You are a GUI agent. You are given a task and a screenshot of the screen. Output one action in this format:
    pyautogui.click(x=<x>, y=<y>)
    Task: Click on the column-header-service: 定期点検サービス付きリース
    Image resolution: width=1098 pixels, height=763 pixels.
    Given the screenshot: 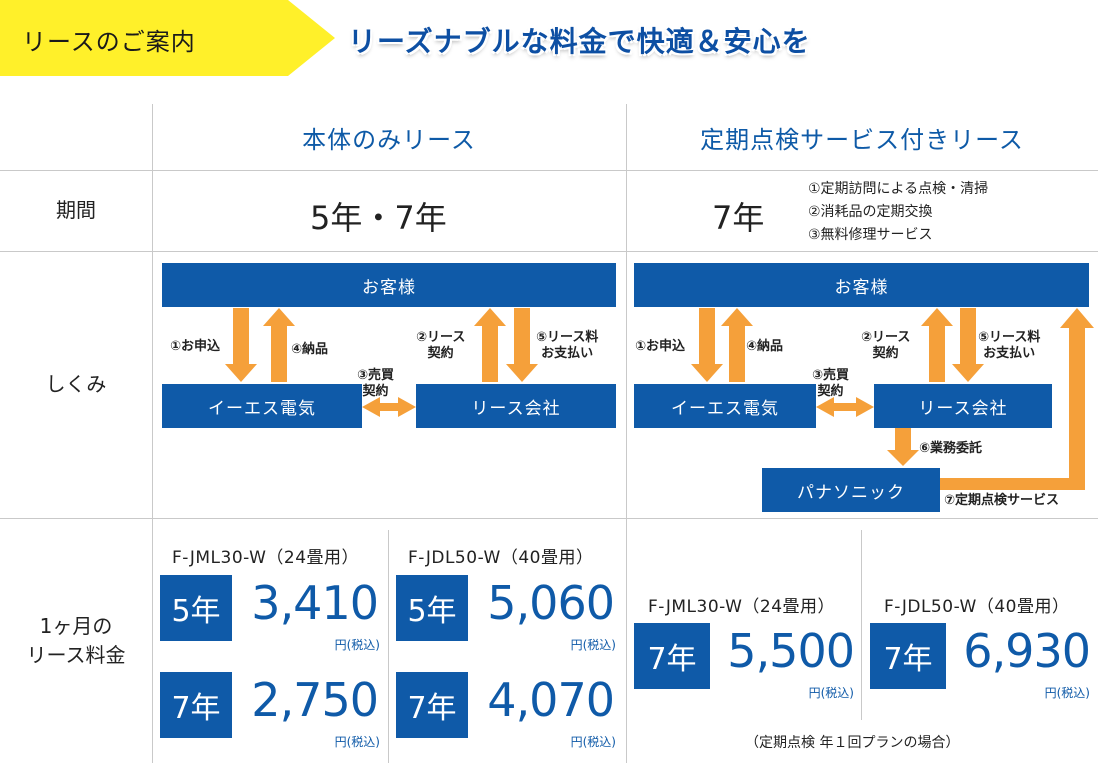 What is the action you would take?
    pyautogui.click(x=862, y=139)
    